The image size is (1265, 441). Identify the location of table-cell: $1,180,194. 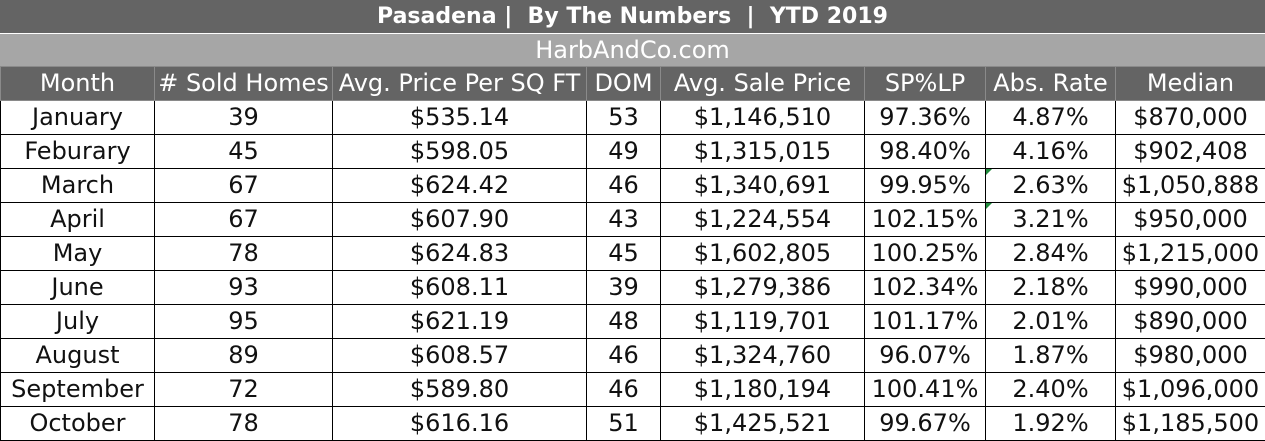
(763, 390).